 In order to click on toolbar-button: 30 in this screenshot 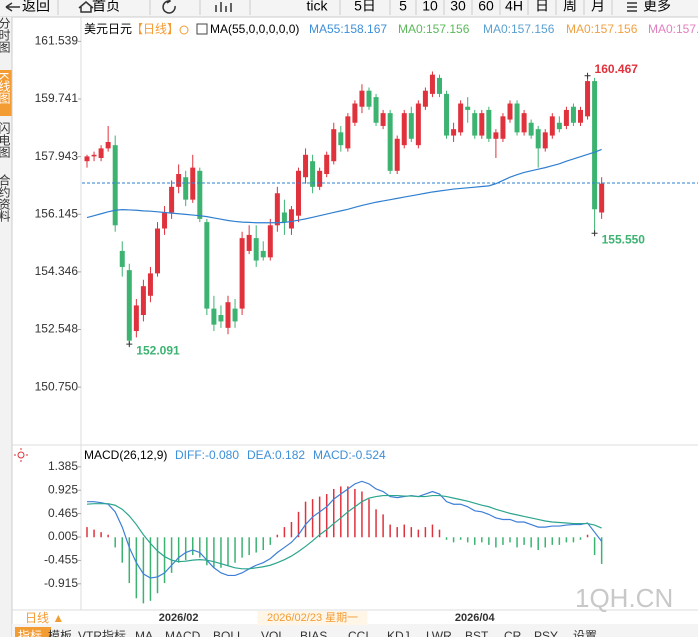, I will do `click(458, 7)`.